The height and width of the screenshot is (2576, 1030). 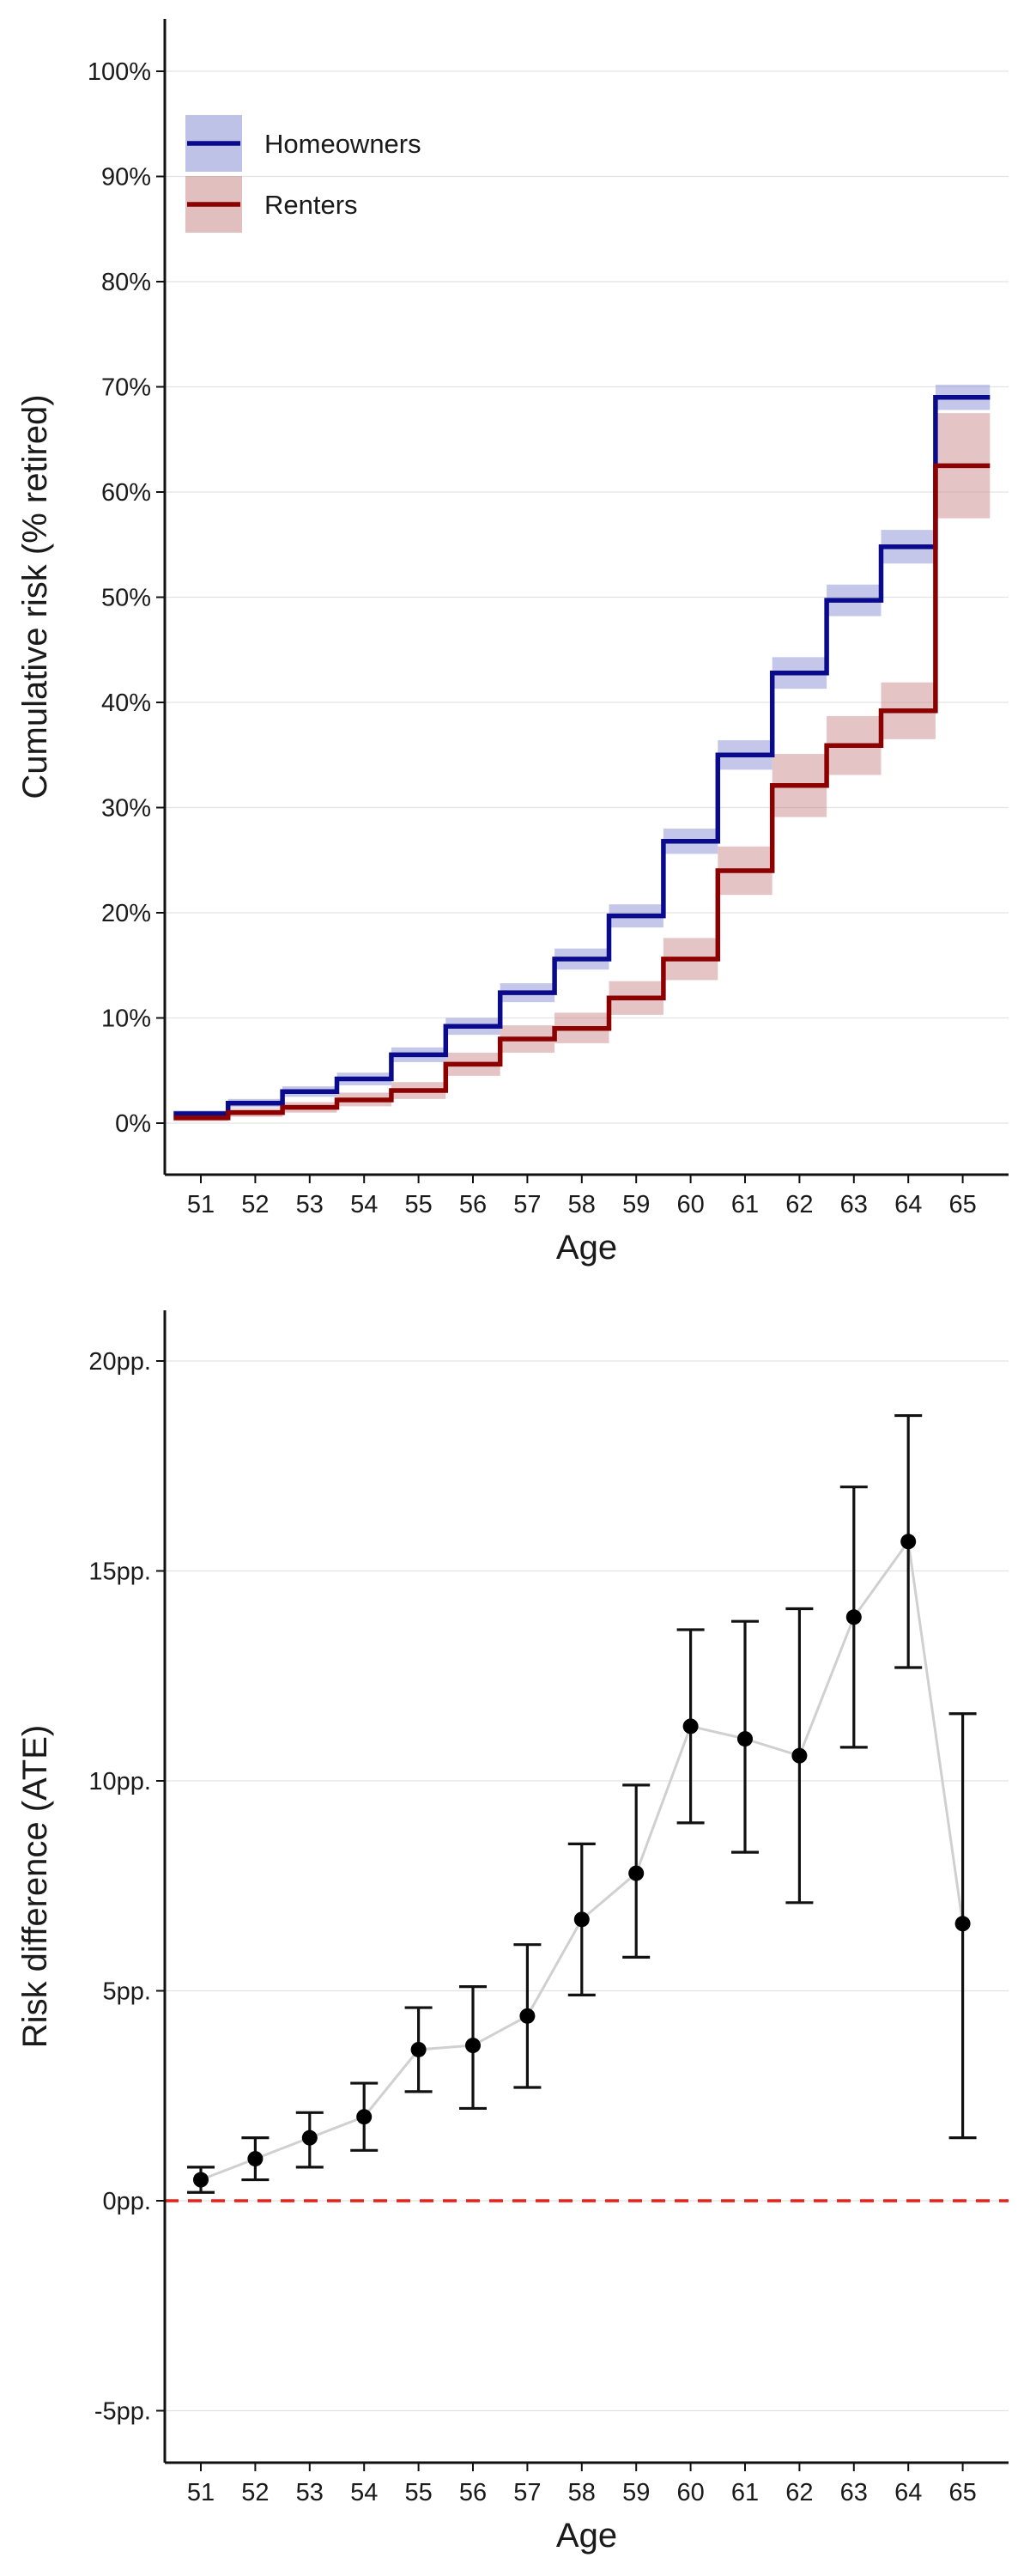 What do you see at coordinates (255, 2492) in the screenshot?
I see `bottom-x-tick-label: 52` at bounding box center [255, 2492].